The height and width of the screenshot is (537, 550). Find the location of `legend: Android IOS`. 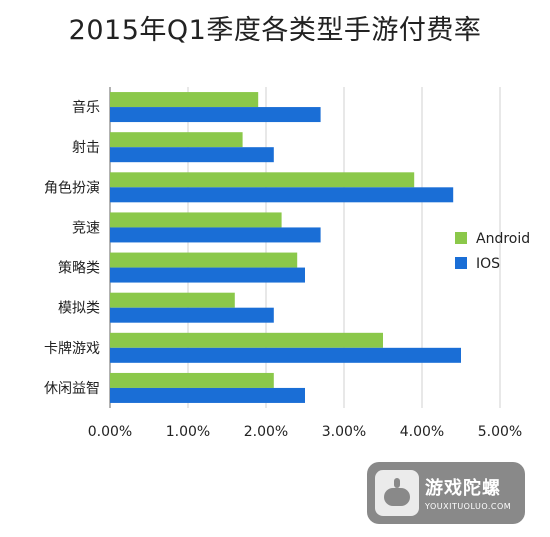

legend: Android IOS is located at coordinates (492, 251).